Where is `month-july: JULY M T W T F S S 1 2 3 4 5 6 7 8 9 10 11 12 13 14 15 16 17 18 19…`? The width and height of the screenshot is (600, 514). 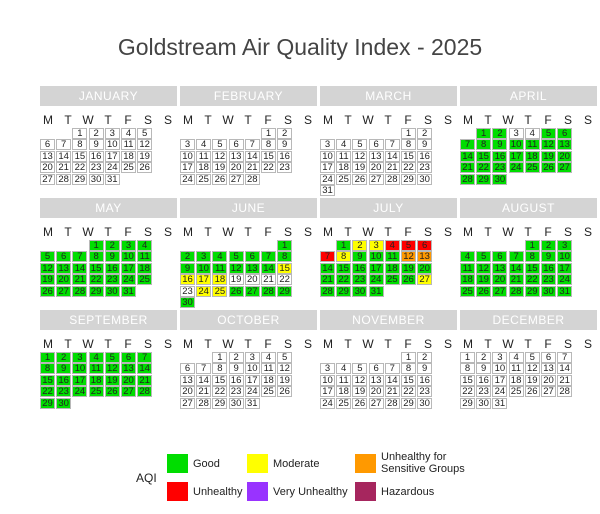
month-july: JULY M T W T F S S 1 2 3 4 5 6 7 8 9 10 11 12 13 14 15 16 17 18 19… is located at coordinates (388, 247).